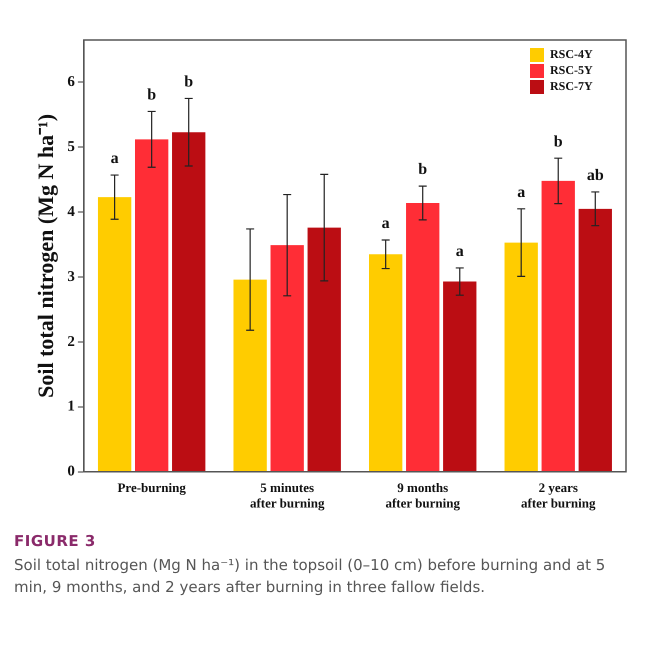  What do you see at coordinates (71, 406) in the screenshot?
I see `y-tick-label: 1` at bounding box center [71, 406].